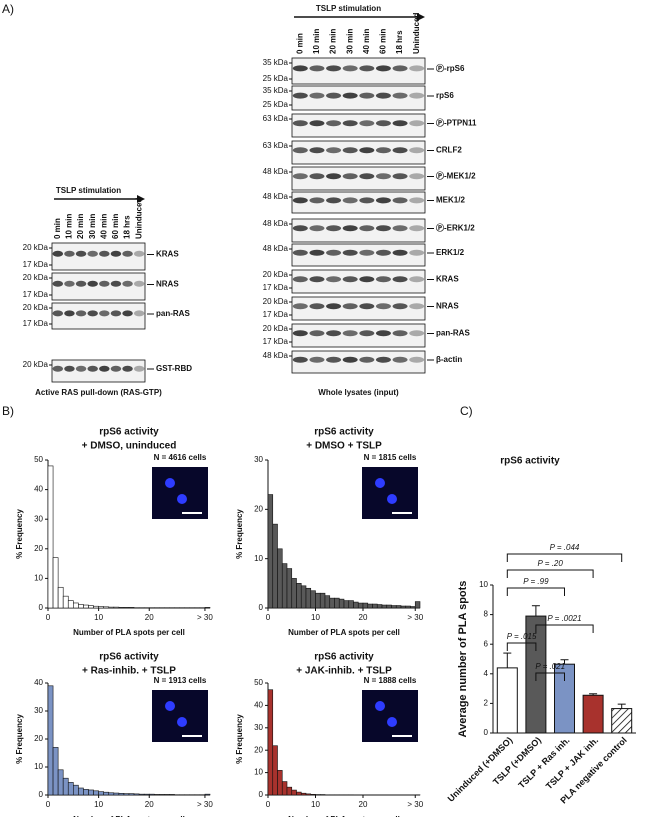 The width and height of the screenshot is (657, 817). I want to click on lane-label: 20 min, so click(333, 41).